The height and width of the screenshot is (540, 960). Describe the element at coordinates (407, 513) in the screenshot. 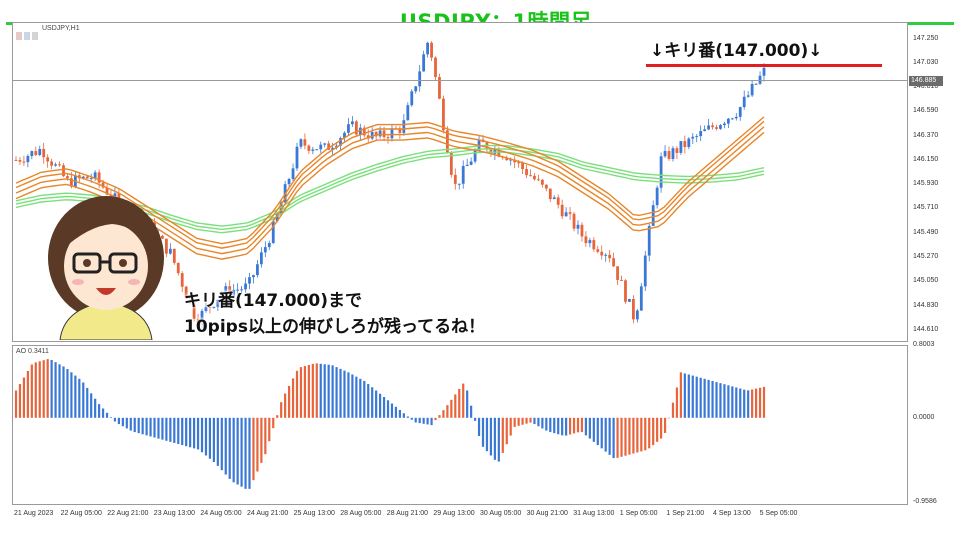

I see `time-tick-label: 28 Aug 21:00` at that location.